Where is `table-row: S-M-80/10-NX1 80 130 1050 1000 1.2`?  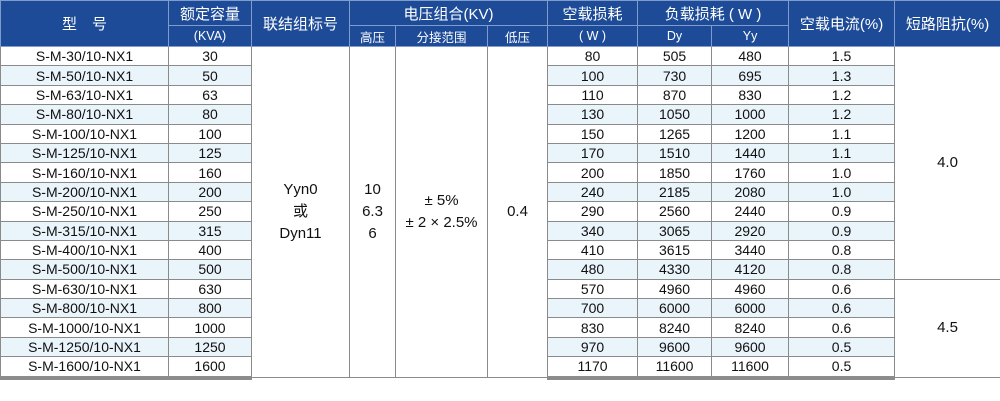 table-row: S-M-80/10-NX1 80 130 1050 1000 1.2 is located at coordinates (500, 114).